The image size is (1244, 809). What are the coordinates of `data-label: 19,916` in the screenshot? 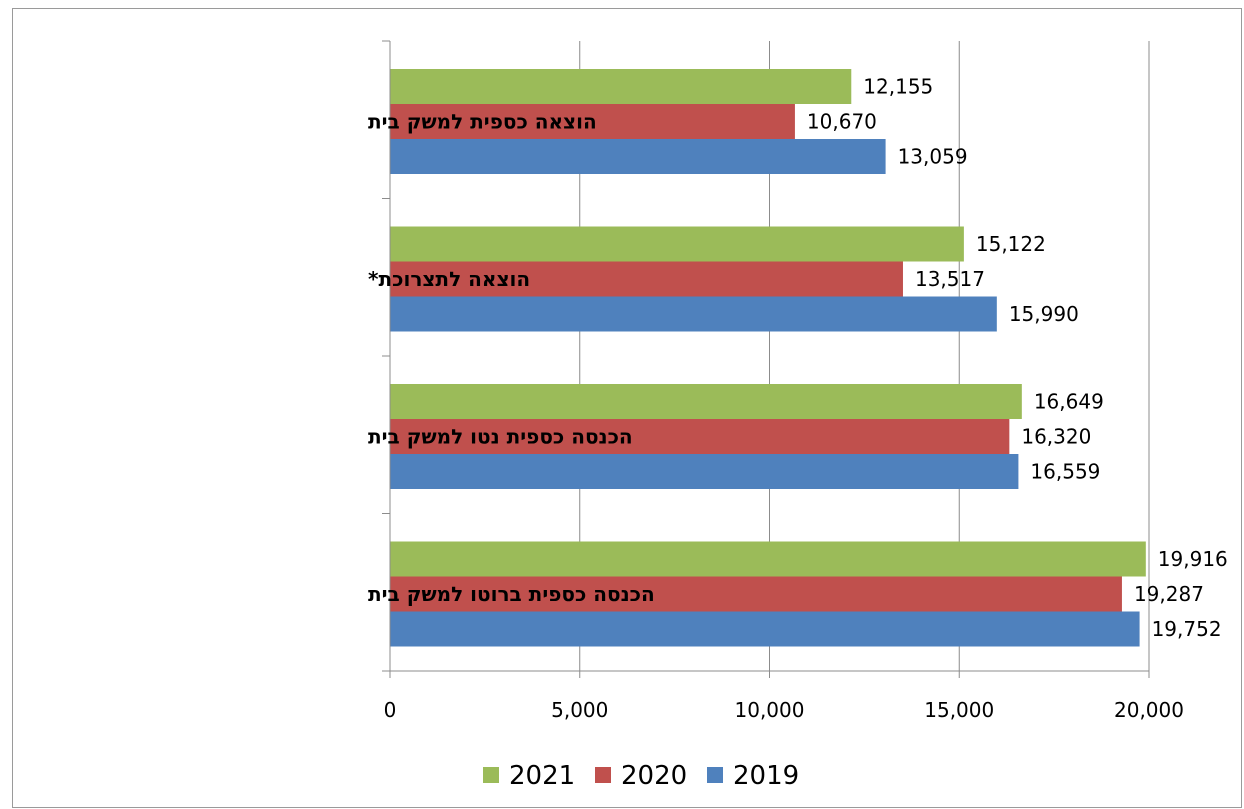 It's located at (1193, 559).